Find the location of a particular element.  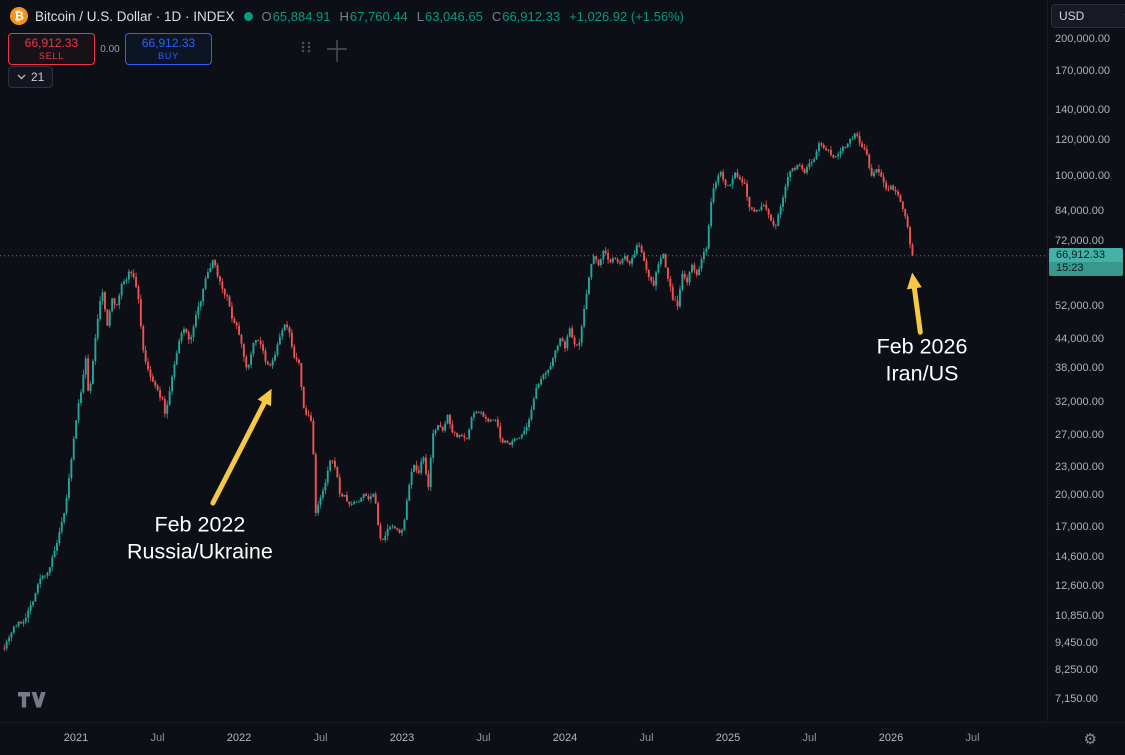

ohlc-open: O65,884.91 is located at coordinates (296, 16).